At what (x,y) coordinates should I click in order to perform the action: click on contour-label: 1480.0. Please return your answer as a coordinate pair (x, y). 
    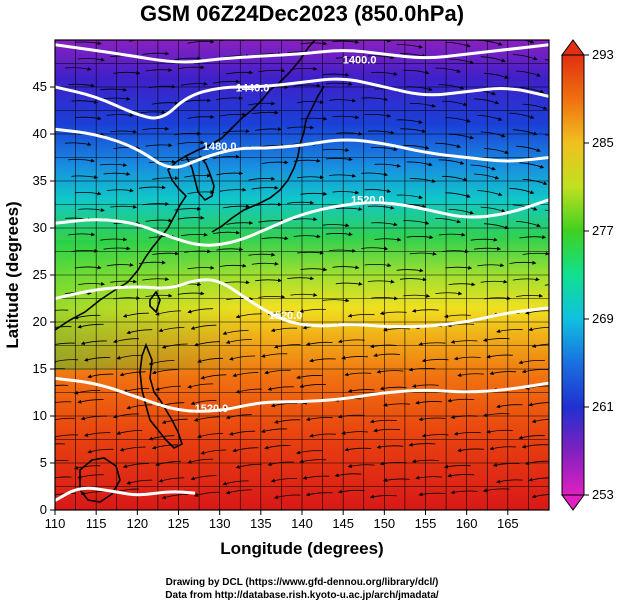
    Looking at the image, I should click on (220, 147).